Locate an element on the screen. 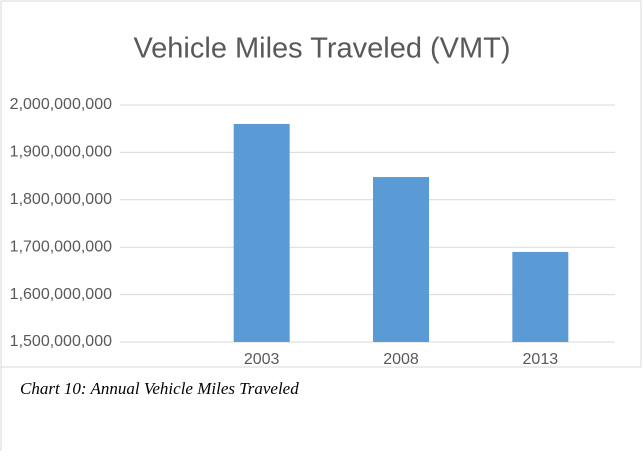  caption: Chart 10: Annual Vehicle Miles Traveled is located at coordinates (159, 388).